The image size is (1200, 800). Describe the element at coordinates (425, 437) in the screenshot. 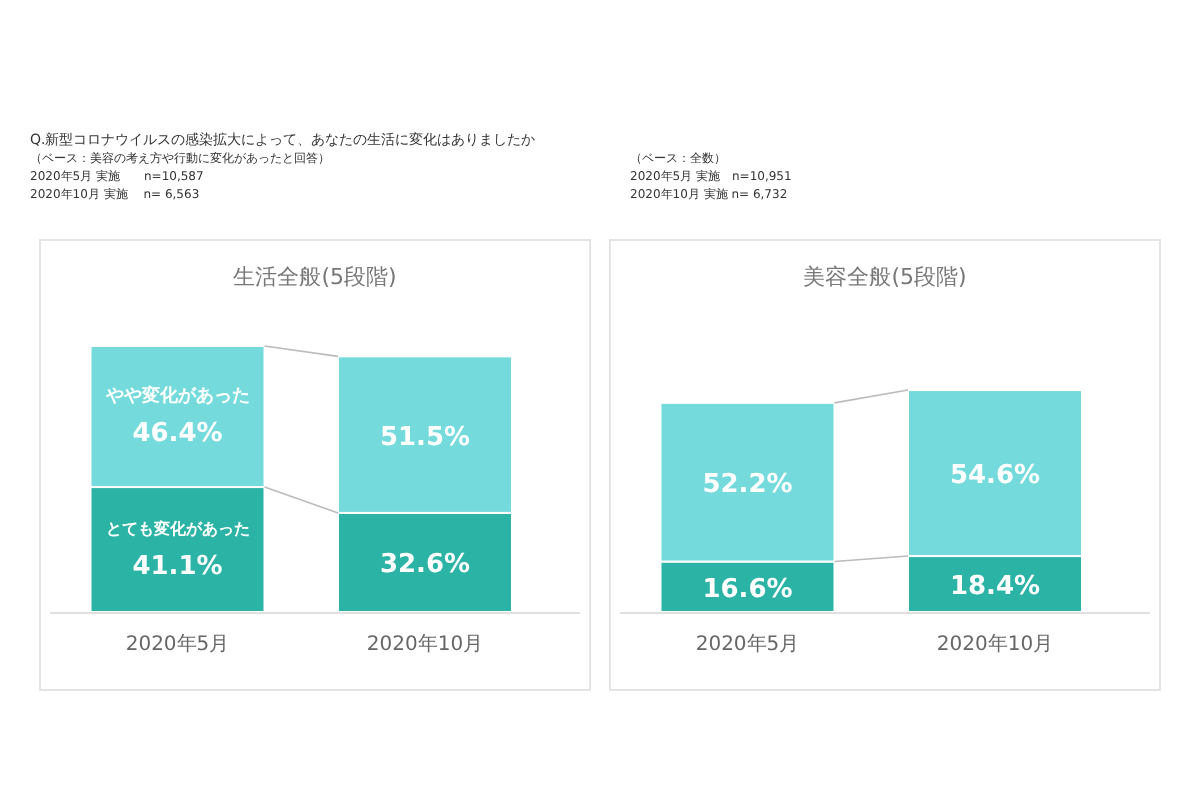

I see `data-label: 51.5%` at that location.